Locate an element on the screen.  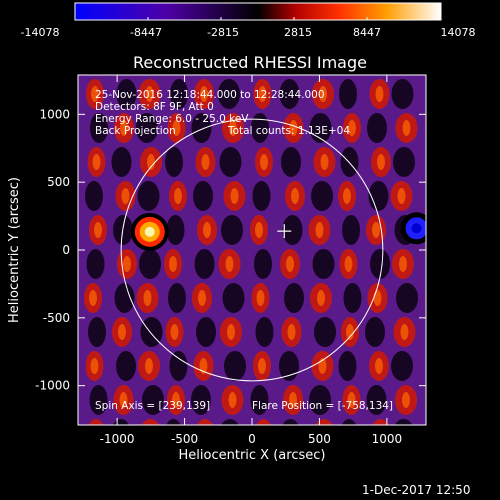
x-tick-label: 1000 is located at coordinates (387, 439).